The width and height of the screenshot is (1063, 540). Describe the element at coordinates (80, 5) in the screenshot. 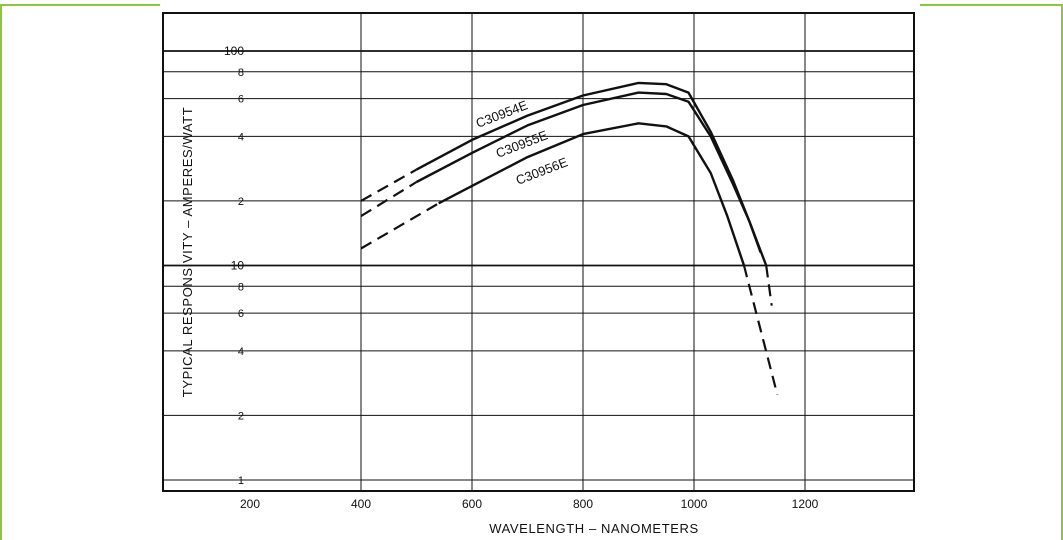

I see `frame-top-border-left` at that location.